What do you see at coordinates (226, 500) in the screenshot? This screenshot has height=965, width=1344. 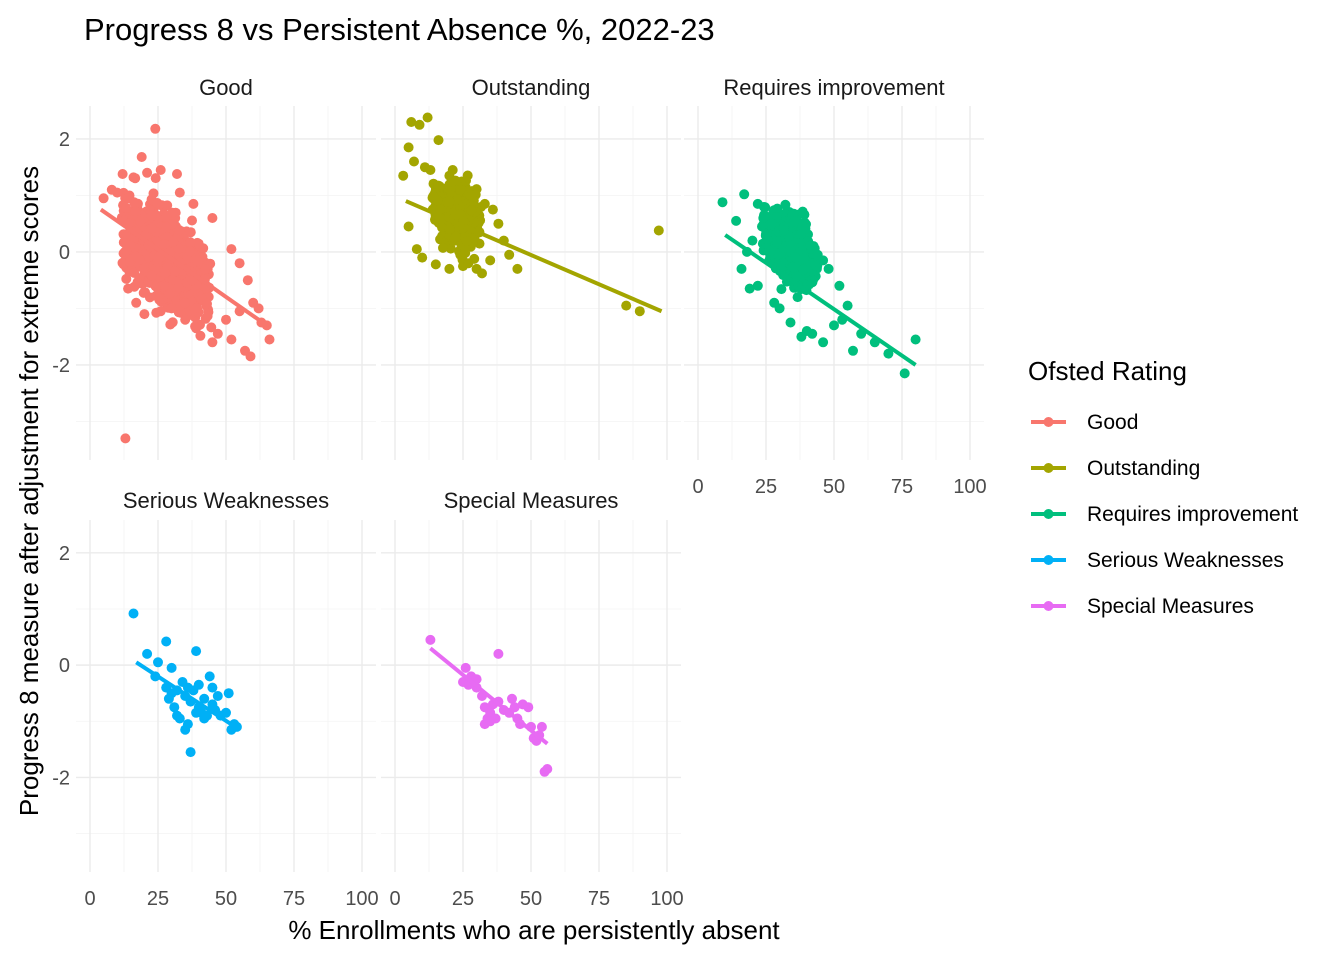 I see `strip-label: Serious Weaknesses` at bounding box center [226, 500].